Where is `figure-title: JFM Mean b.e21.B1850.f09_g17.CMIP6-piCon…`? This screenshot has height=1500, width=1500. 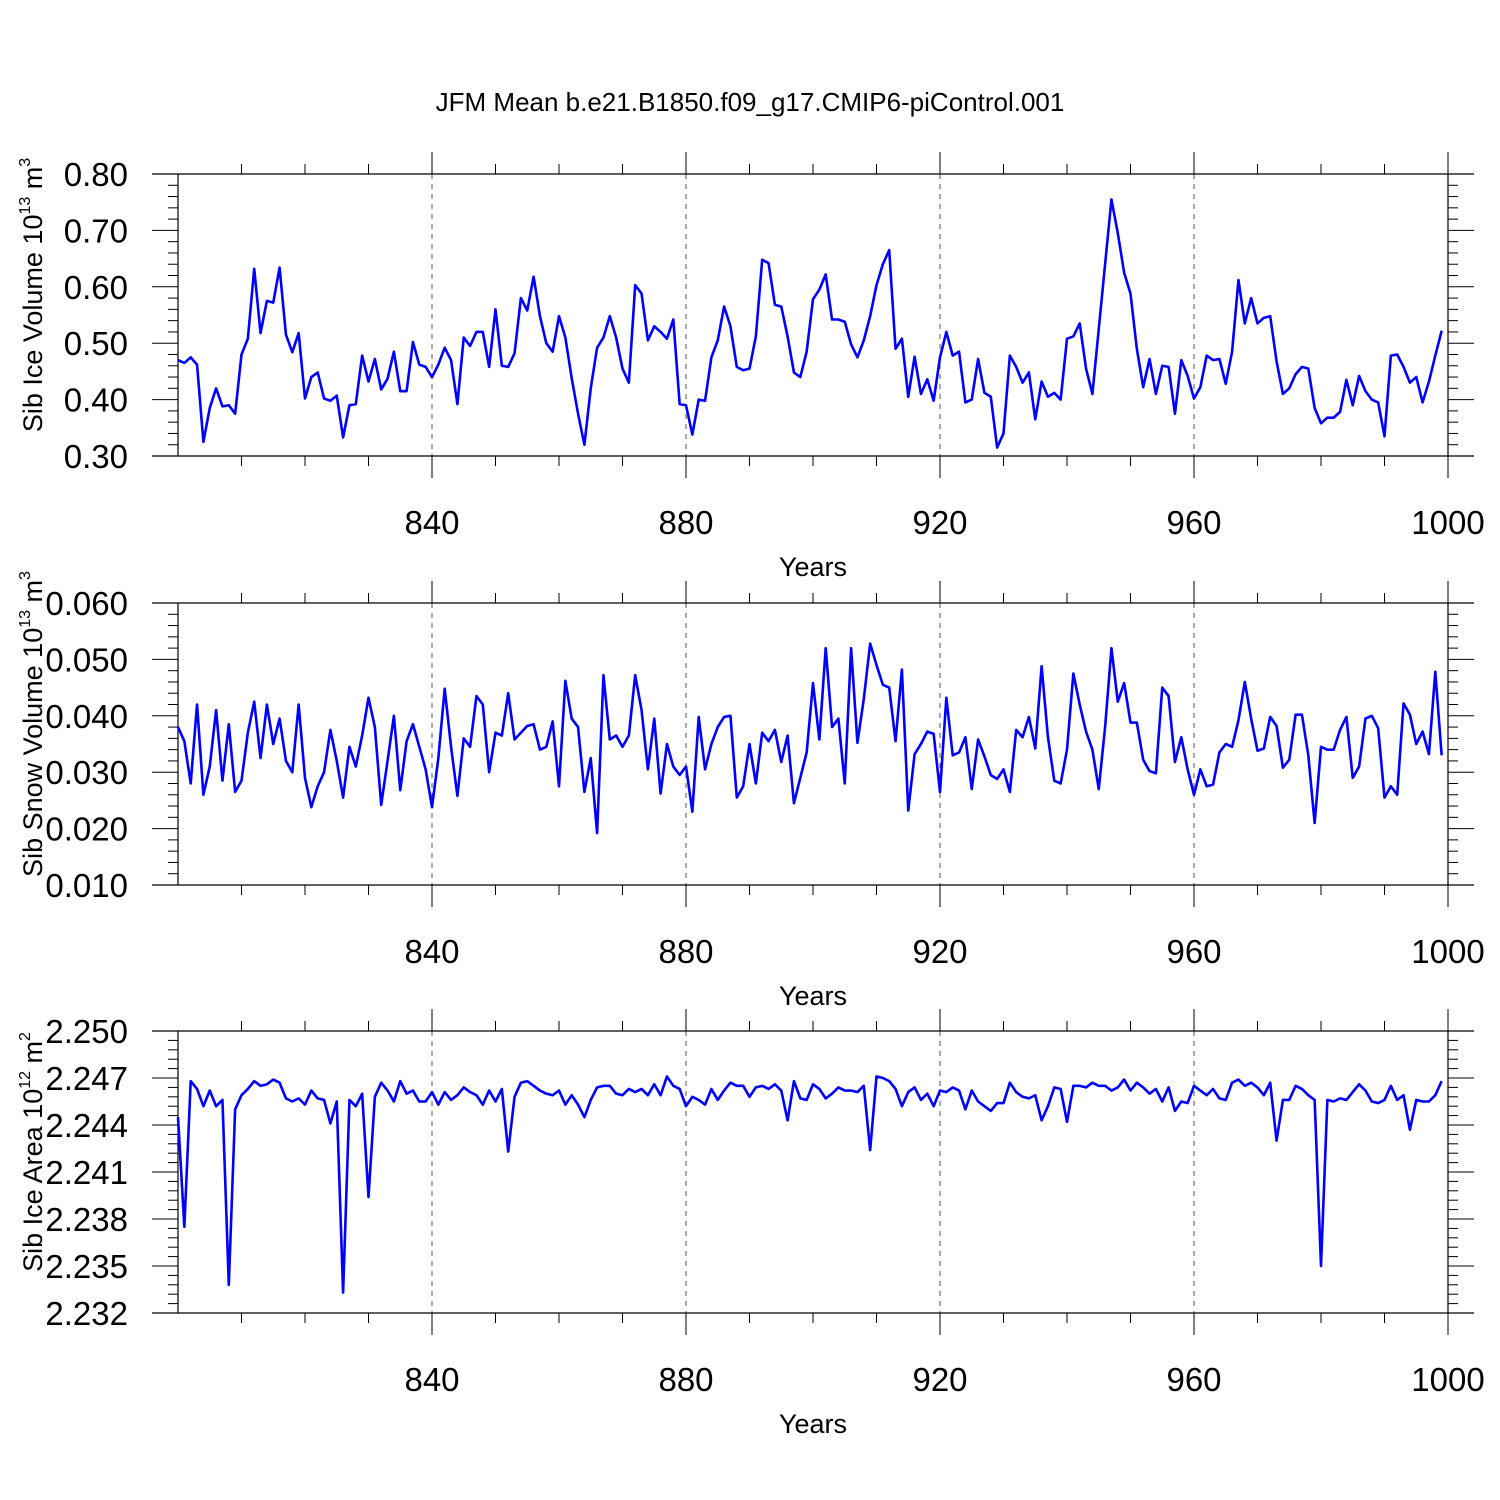 figure-title: JFM Mean b.e21.B1850.f09_g17.CMIP6-piCon… is located at coordinates (750, 102).